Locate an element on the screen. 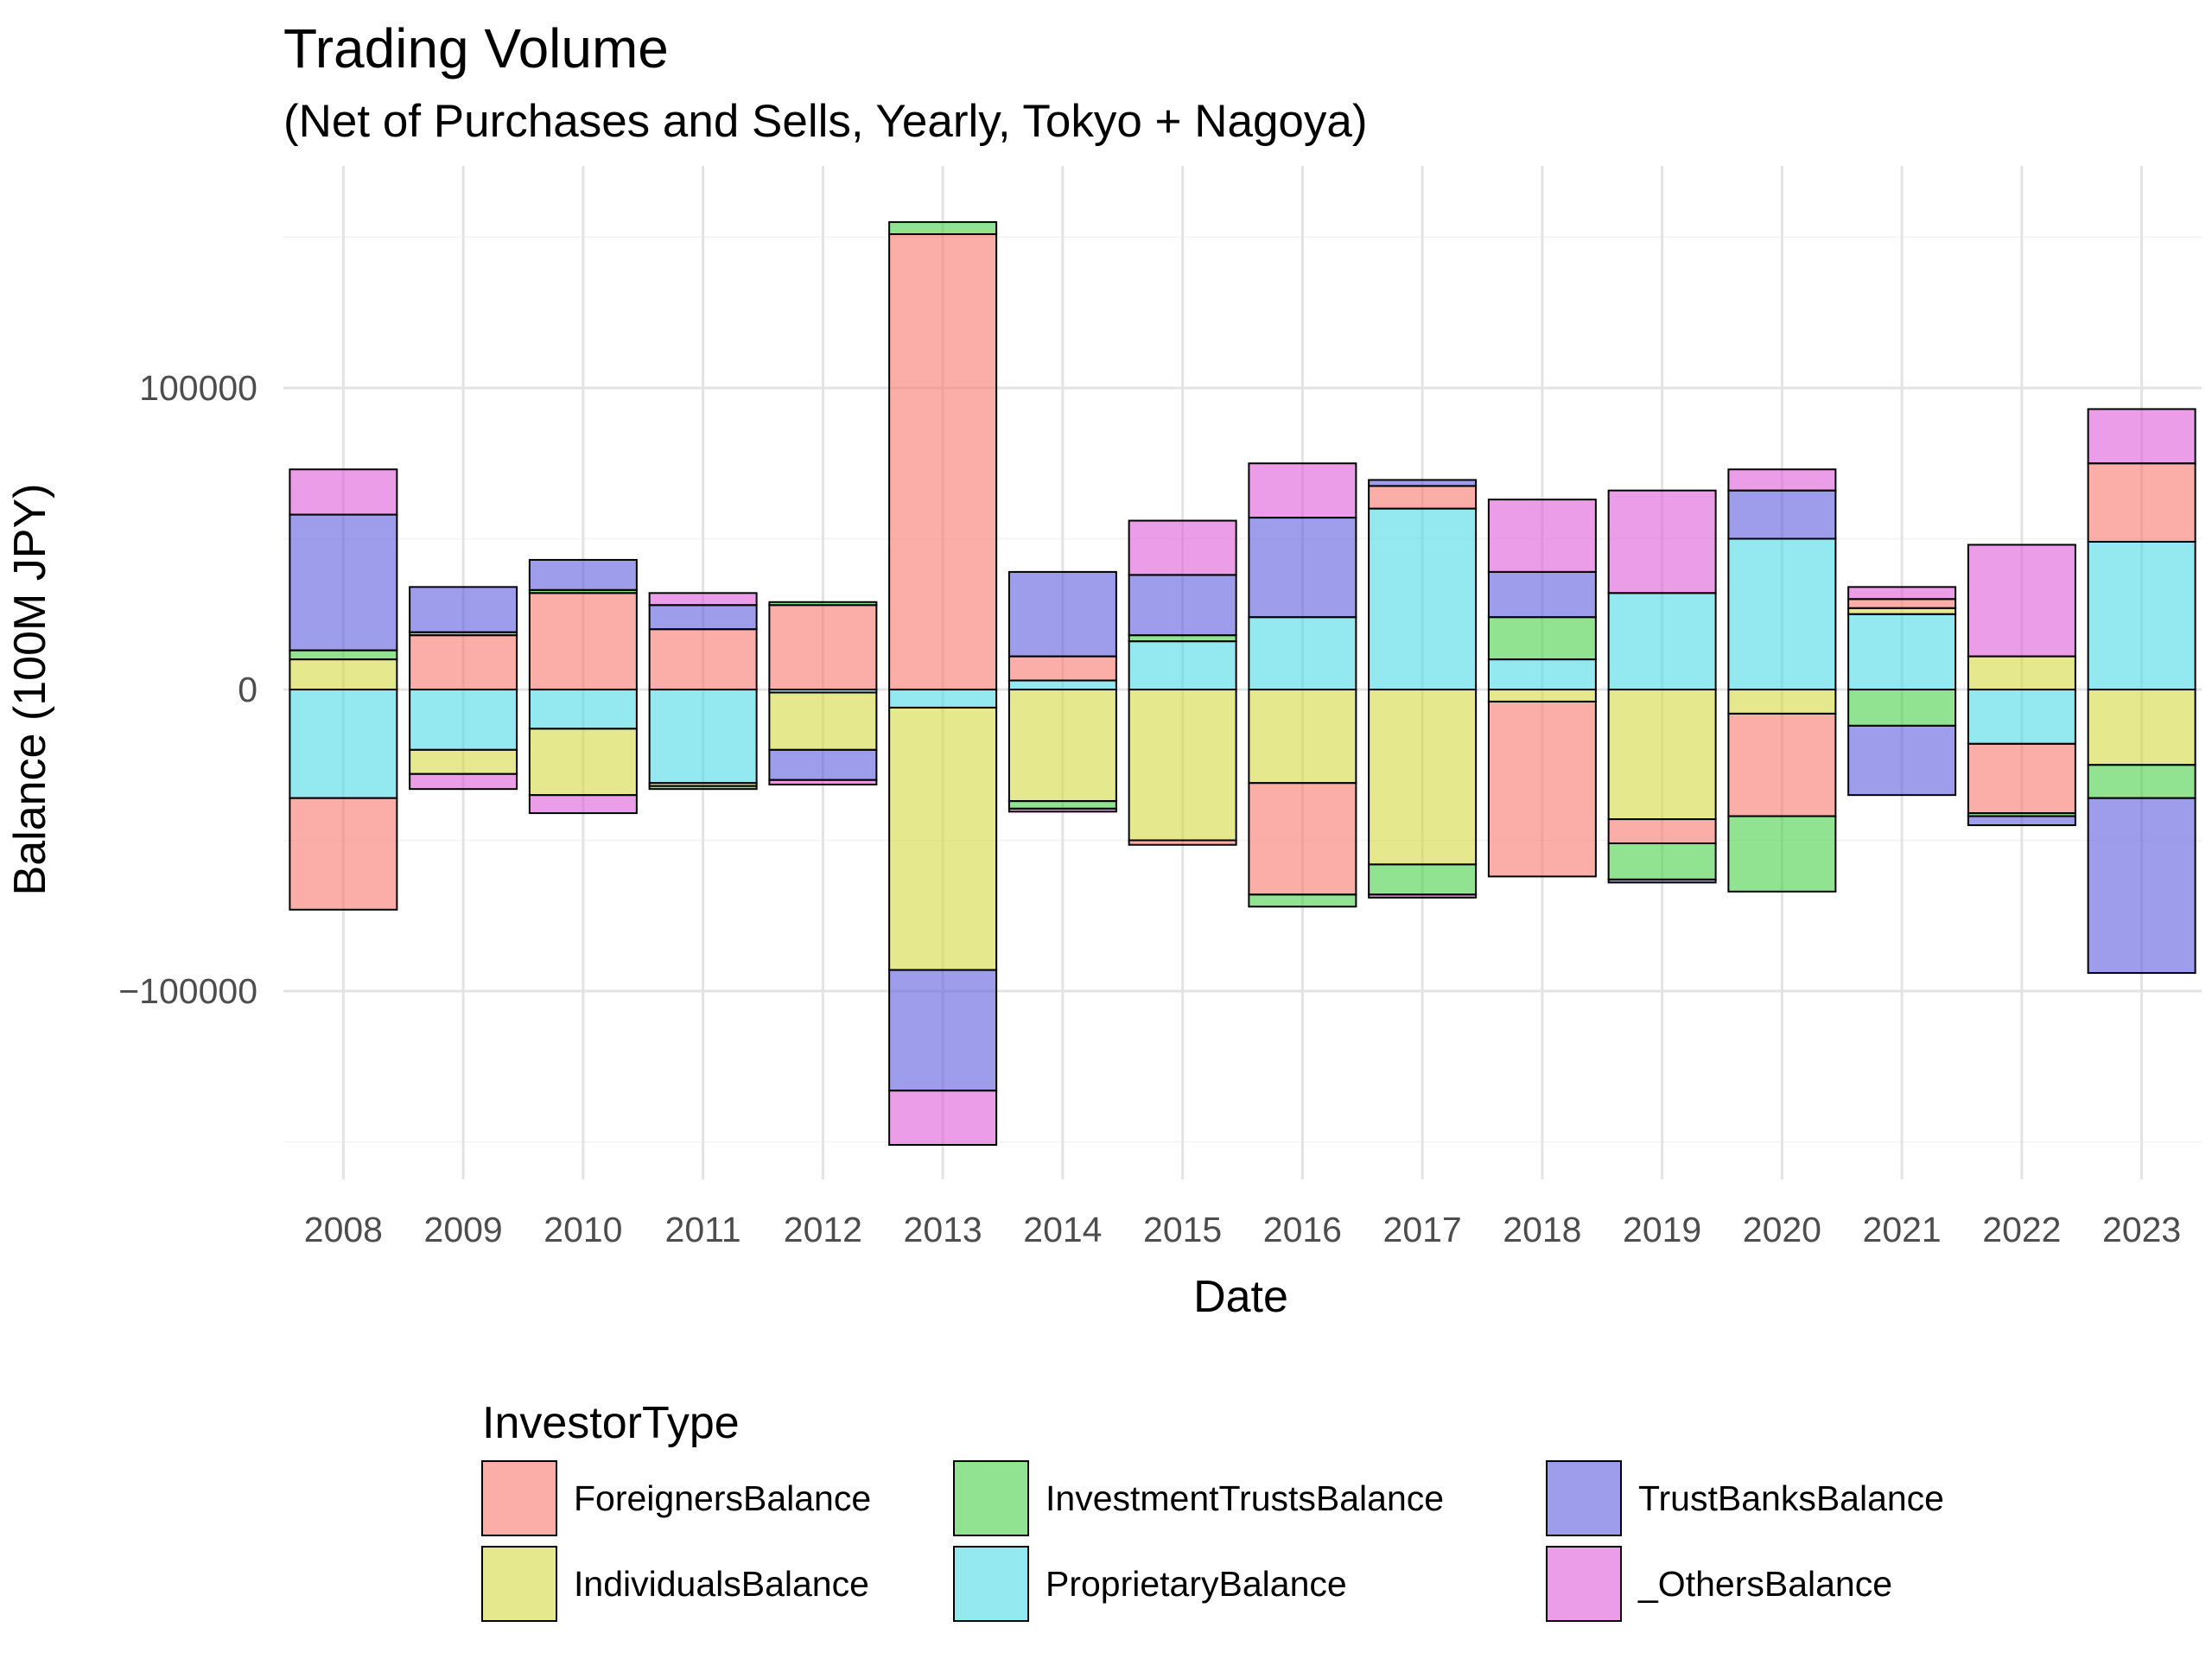 This screenshot has height=1659, width=2212. x-tick-label: 2018 is located at coordinates (1542, 1229).